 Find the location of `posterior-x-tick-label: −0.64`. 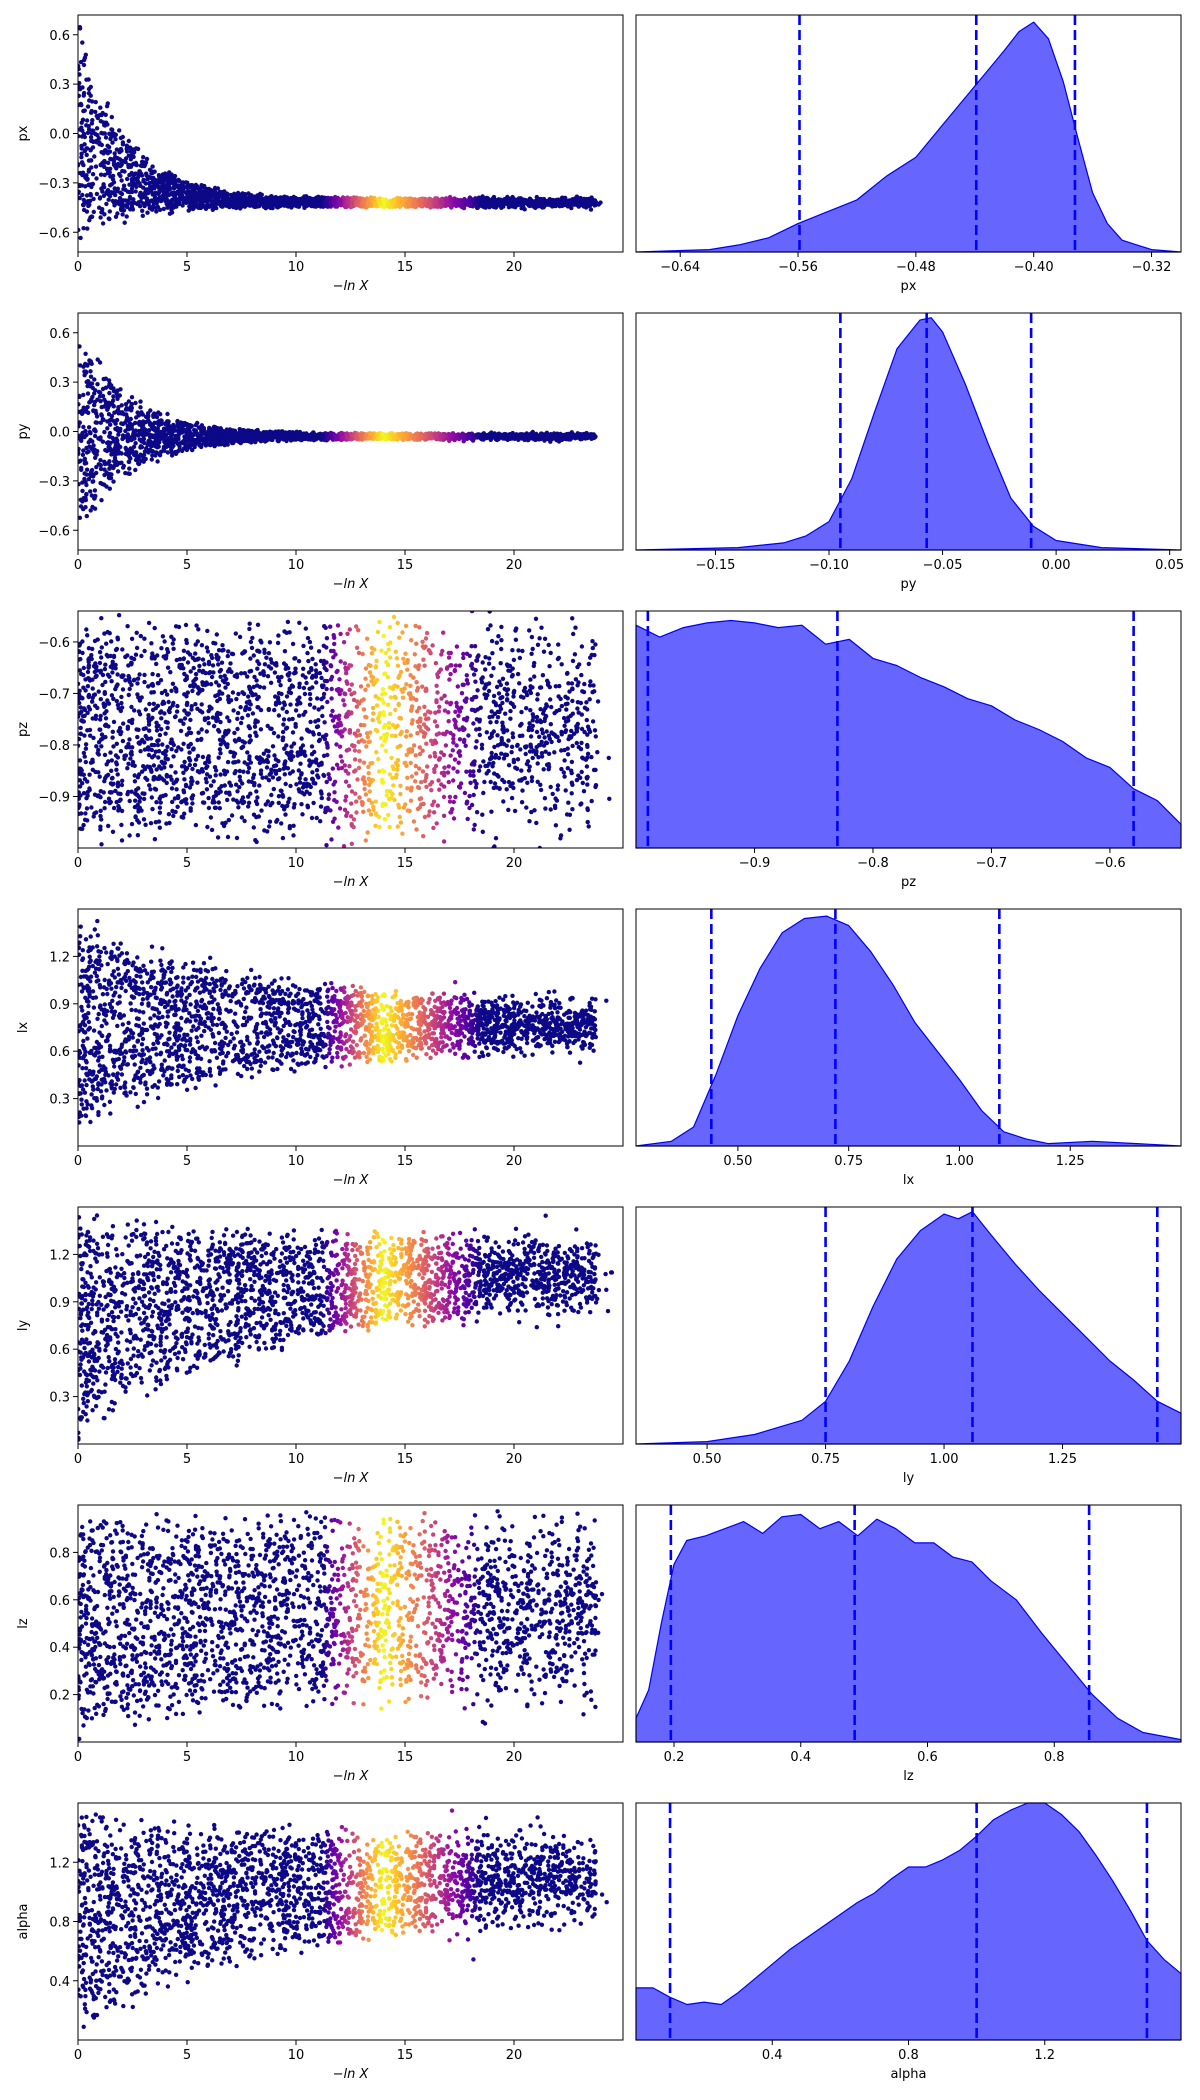

posterior-x-tick-label: −0.64 is located at coordinates (680, 267).